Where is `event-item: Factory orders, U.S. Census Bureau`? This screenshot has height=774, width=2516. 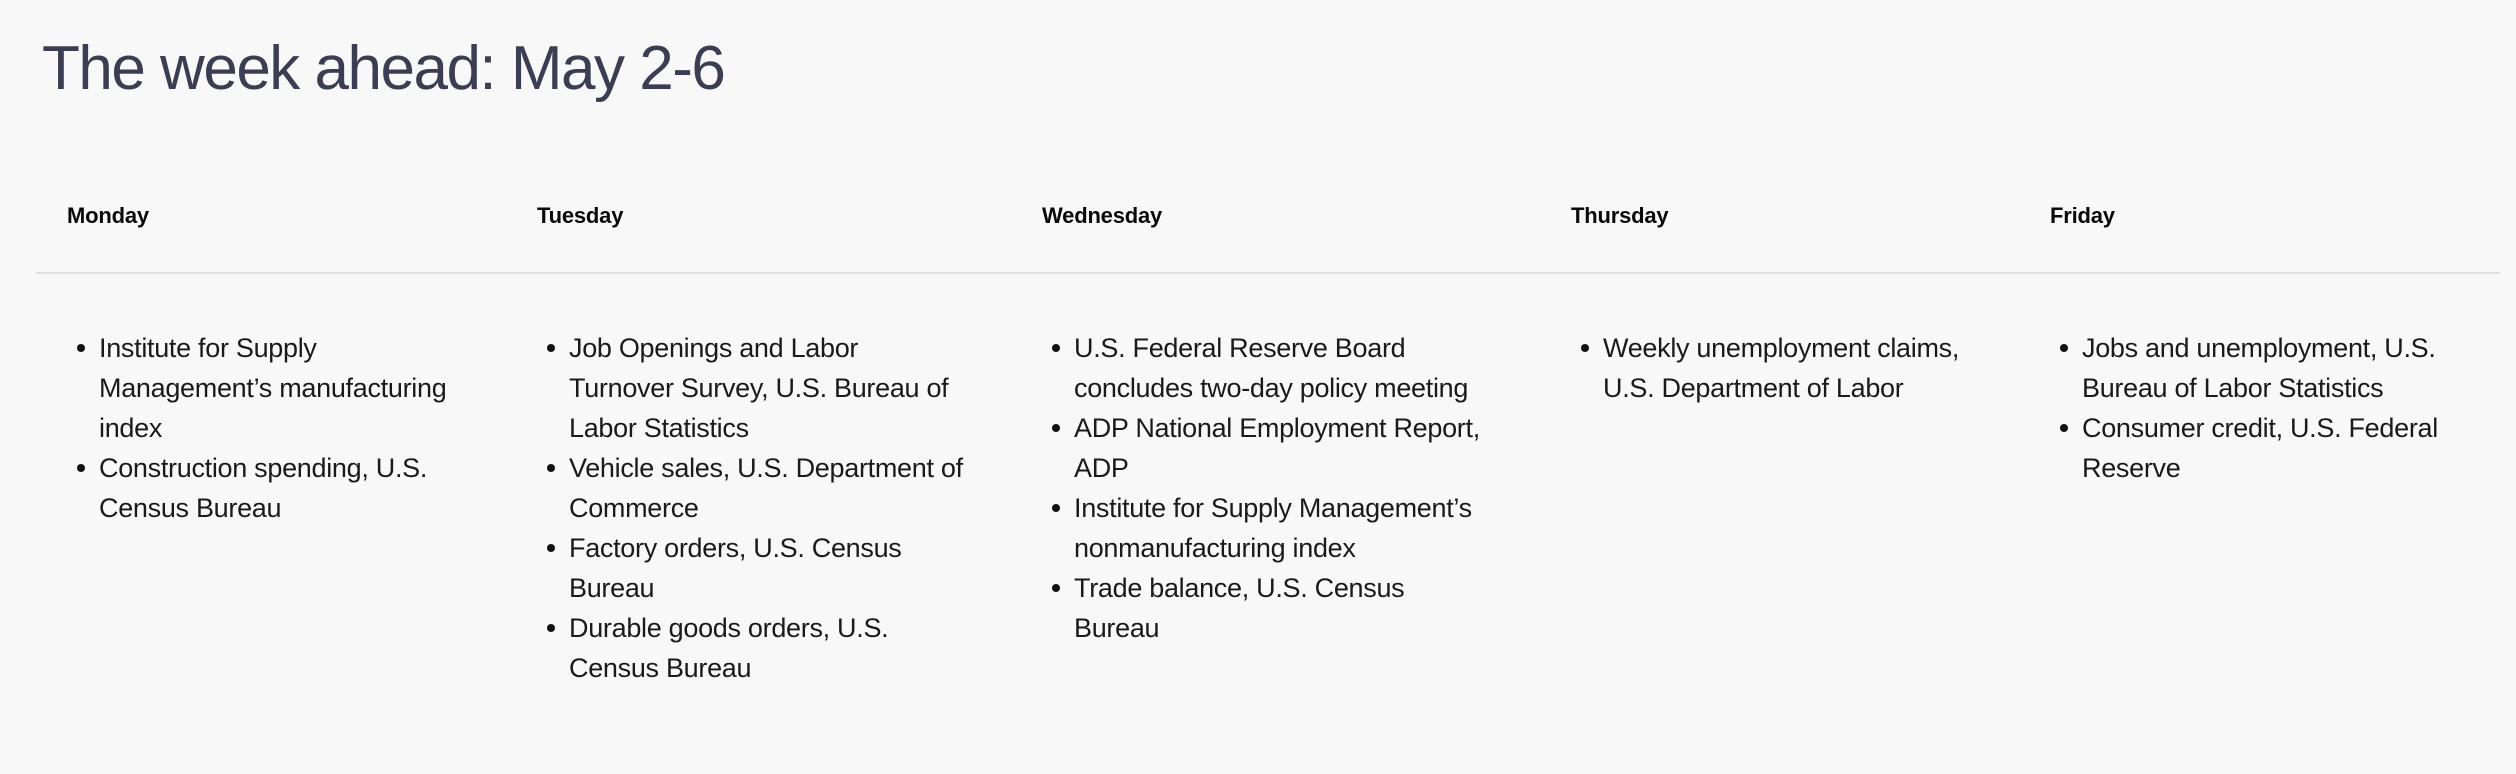 event-item: Factory orders, U.S. Census Bureau is located at coordinates (756, 568).